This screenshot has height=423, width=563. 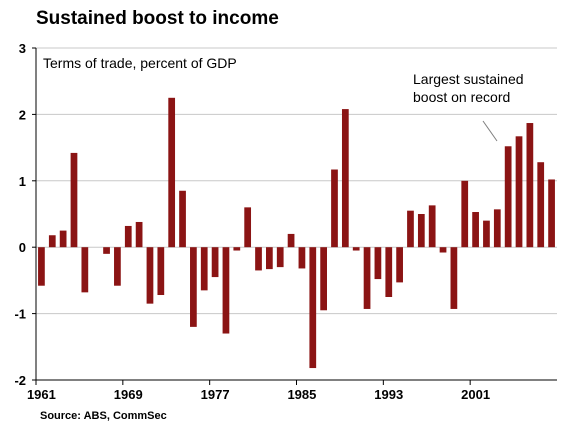 I want to click on x-tick-label: 1993, so click(x=388, y=394).